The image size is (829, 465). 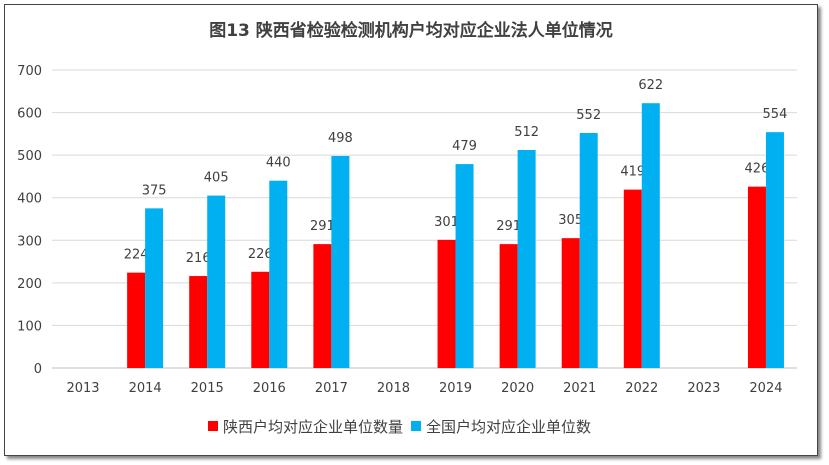 I want to click on legend-label: 陕西户均对应企业单位数量, so click(x=313, y=427).